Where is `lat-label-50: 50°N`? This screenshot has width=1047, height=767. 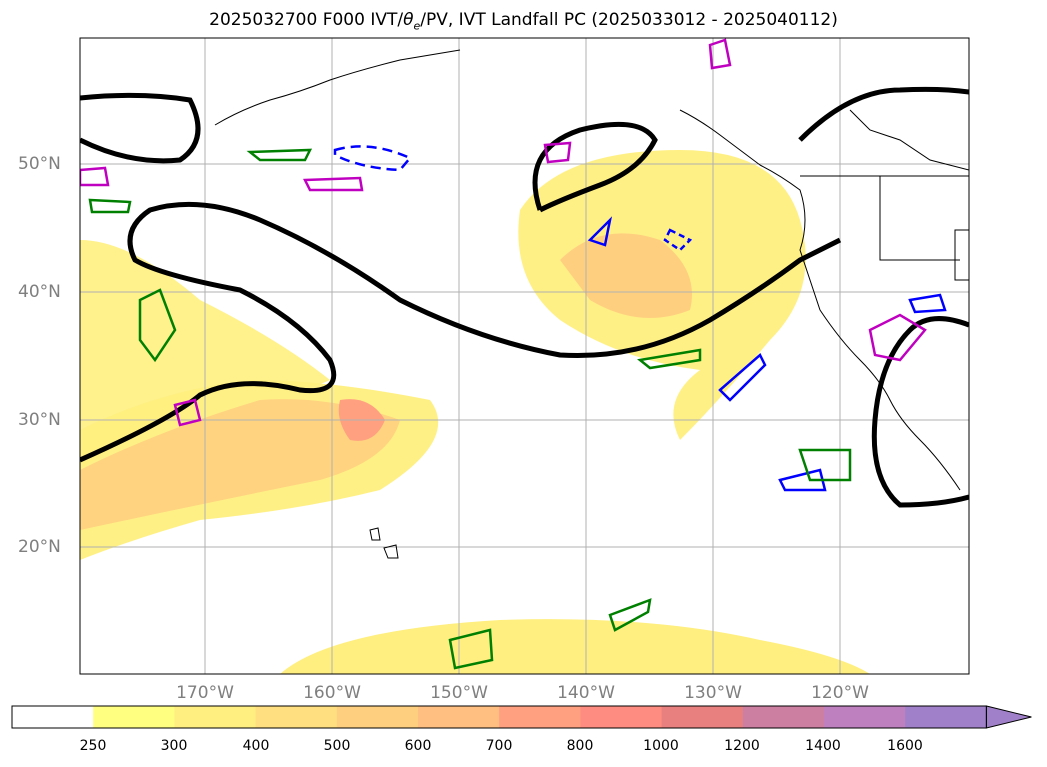
lat-label-50: 50°N is located at coordinates (39, 164).